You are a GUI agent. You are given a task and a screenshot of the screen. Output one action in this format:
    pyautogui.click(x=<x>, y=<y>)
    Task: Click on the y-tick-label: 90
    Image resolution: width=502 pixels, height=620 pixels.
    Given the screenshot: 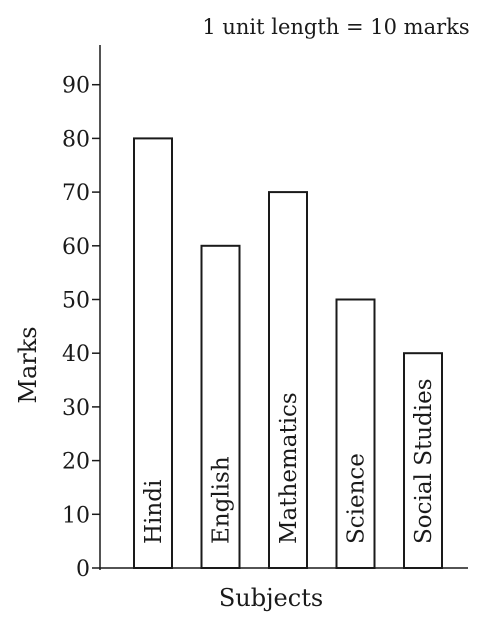 What is the action you would take?
    pyautogui.click(x=76, y=86)
    